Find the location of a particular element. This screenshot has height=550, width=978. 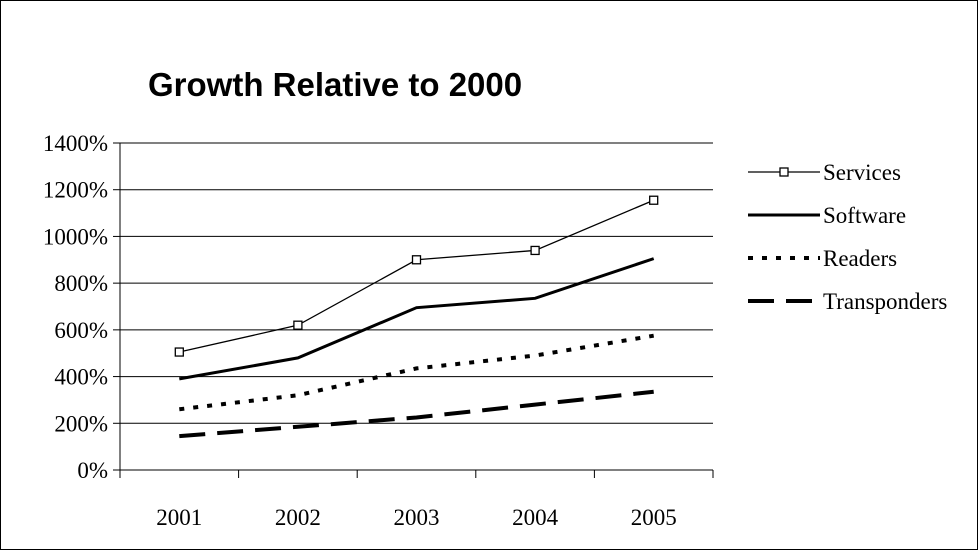

legend-label: Readers is located at coordinates (860, 258).